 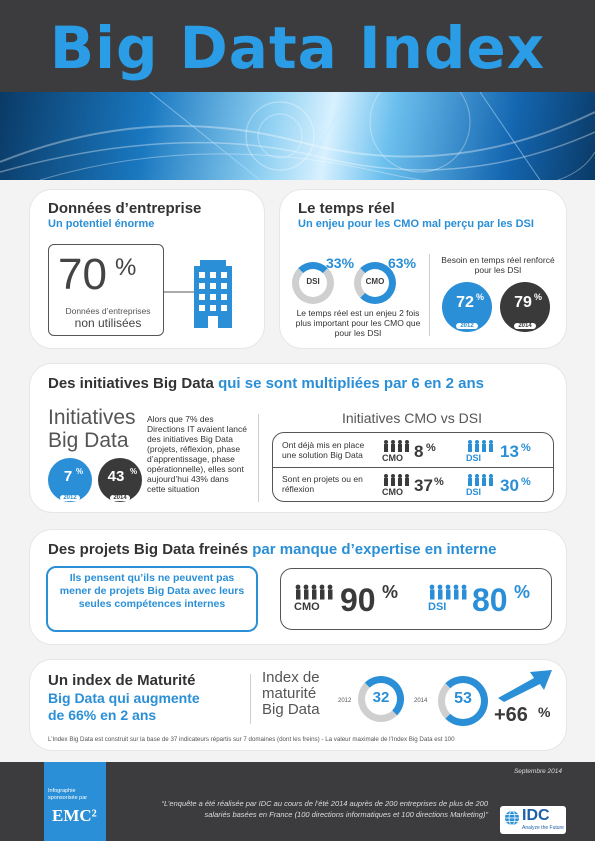 I want to click on row1-dsi-value: 13, so click(x=509, y=451).